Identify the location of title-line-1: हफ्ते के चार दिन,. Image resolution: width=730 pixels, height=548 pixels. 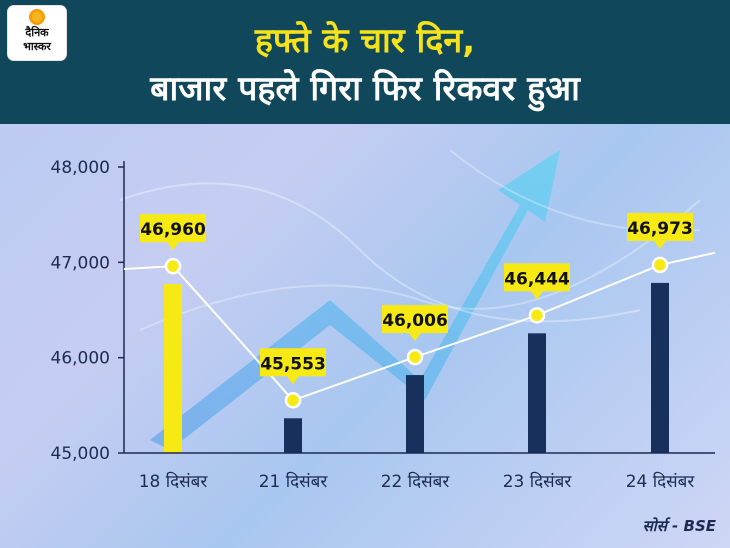
(365, 41).